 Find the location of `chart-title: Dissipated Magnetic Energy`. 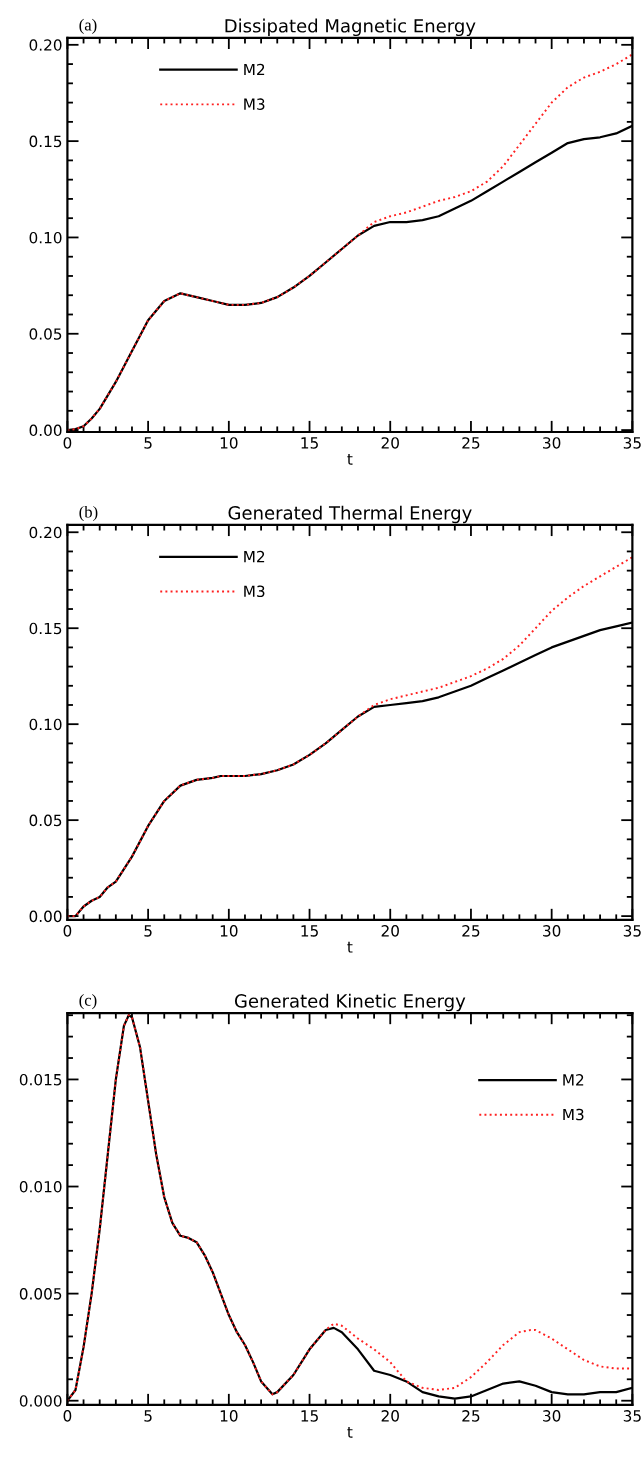

chart-title: Dissipated Magnetic Energy is located at coordinates (350, 27).